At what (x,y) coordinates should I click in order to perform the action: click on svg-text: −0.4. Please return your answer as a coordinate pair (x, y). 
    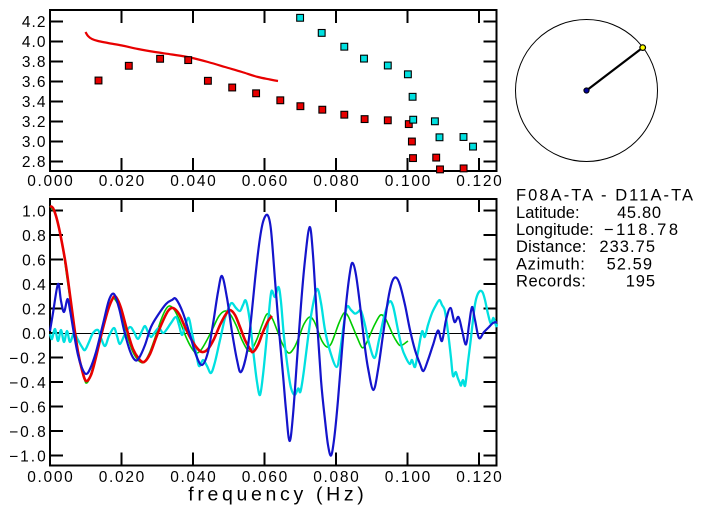
    Looking at the image, I should click on (27, 383).